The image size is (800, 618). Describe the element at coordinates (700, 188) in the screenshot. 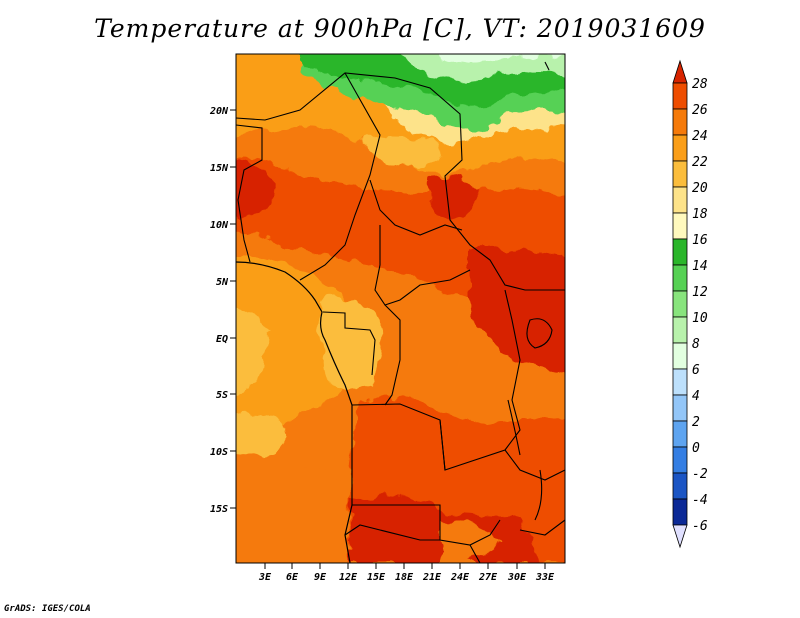

I see `colorbar-label: 20` at that location.